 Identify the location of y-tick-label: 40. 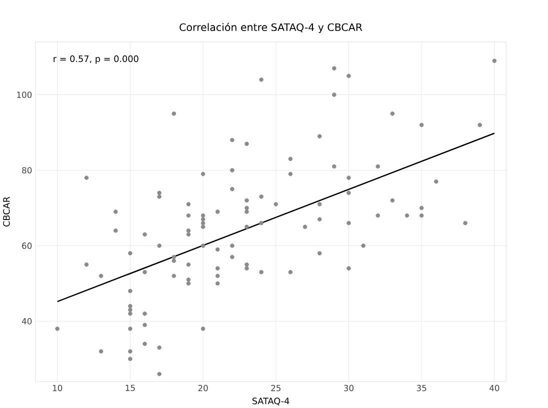
(27, 321).